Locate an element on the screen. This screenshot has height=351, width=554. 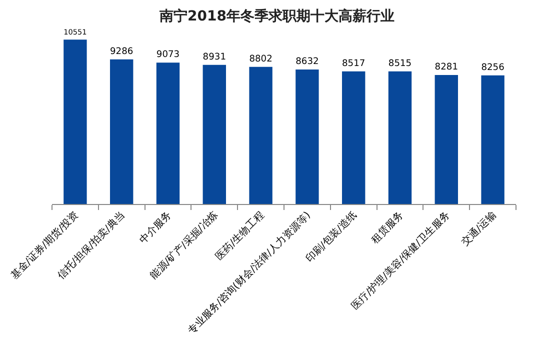
data-label: 8281 is located at coordinates (446, 67).